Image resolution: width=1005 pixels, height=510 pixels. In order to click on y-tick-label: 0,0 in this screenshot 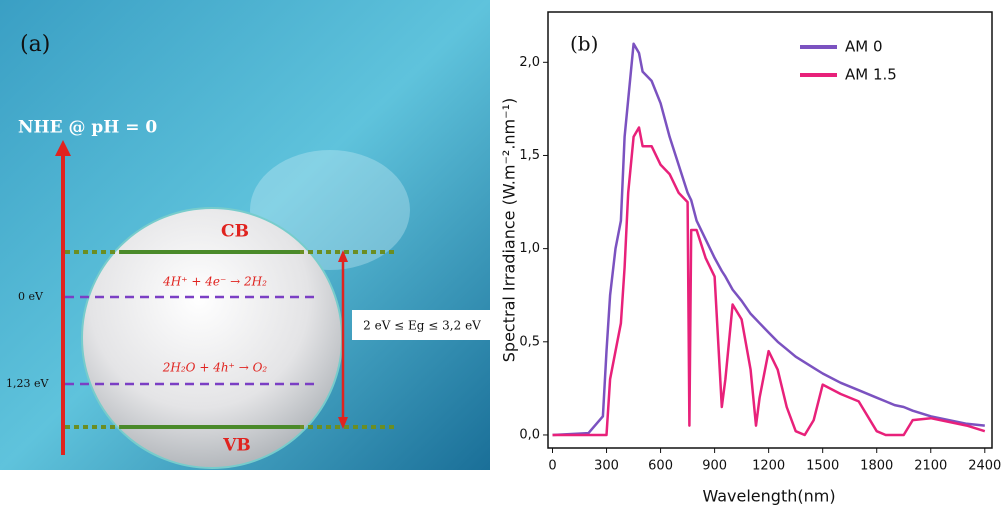, I will do `click(529, 434)`.